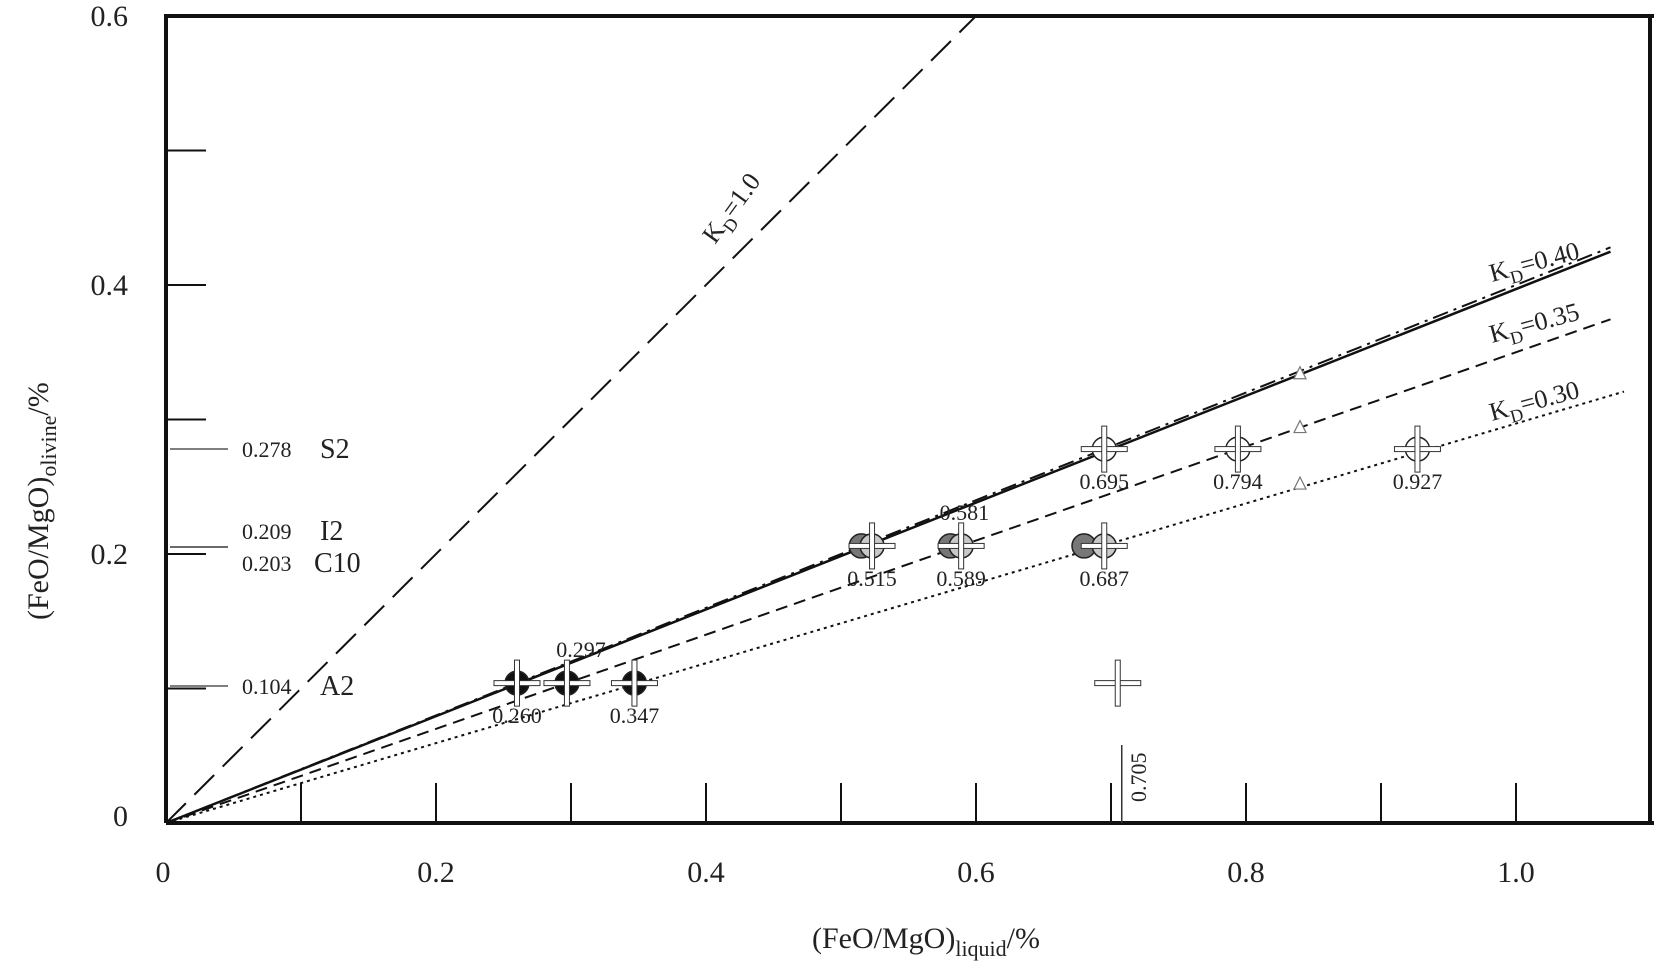  I want to click on x-axis-title: (FeO/MgO)liquid/%, so click(926, 941).